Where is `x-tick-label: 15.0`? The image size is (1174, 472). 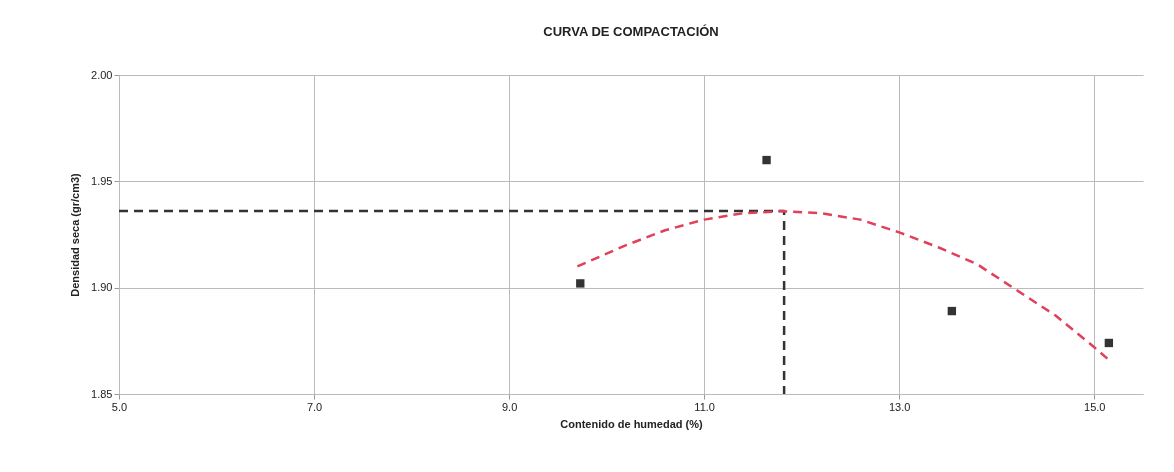
x-tick-label: 15.0 is located at coordinates (1095, 406).